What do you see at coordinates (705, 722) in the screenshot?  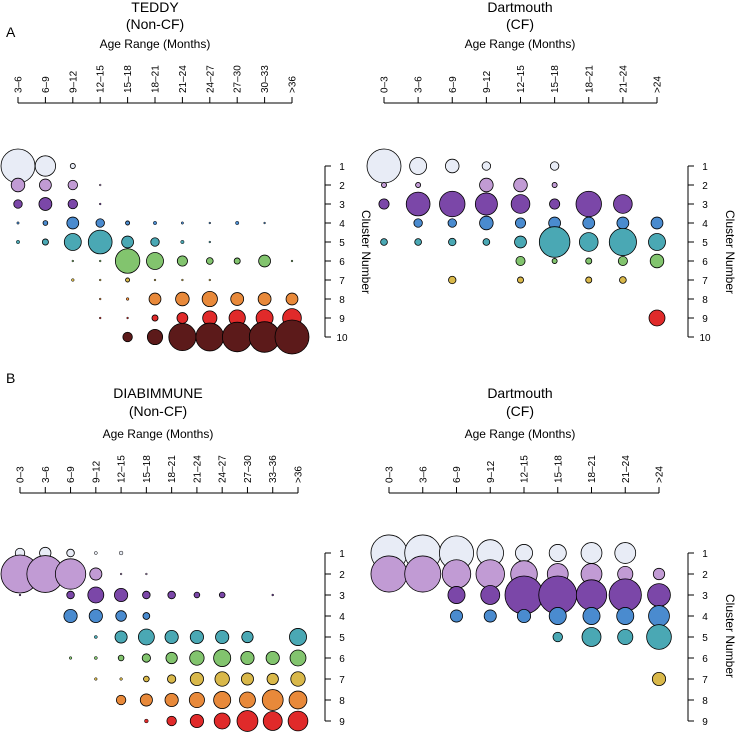 I see `y-tick-label: 9` at bounding box center [705, 722].